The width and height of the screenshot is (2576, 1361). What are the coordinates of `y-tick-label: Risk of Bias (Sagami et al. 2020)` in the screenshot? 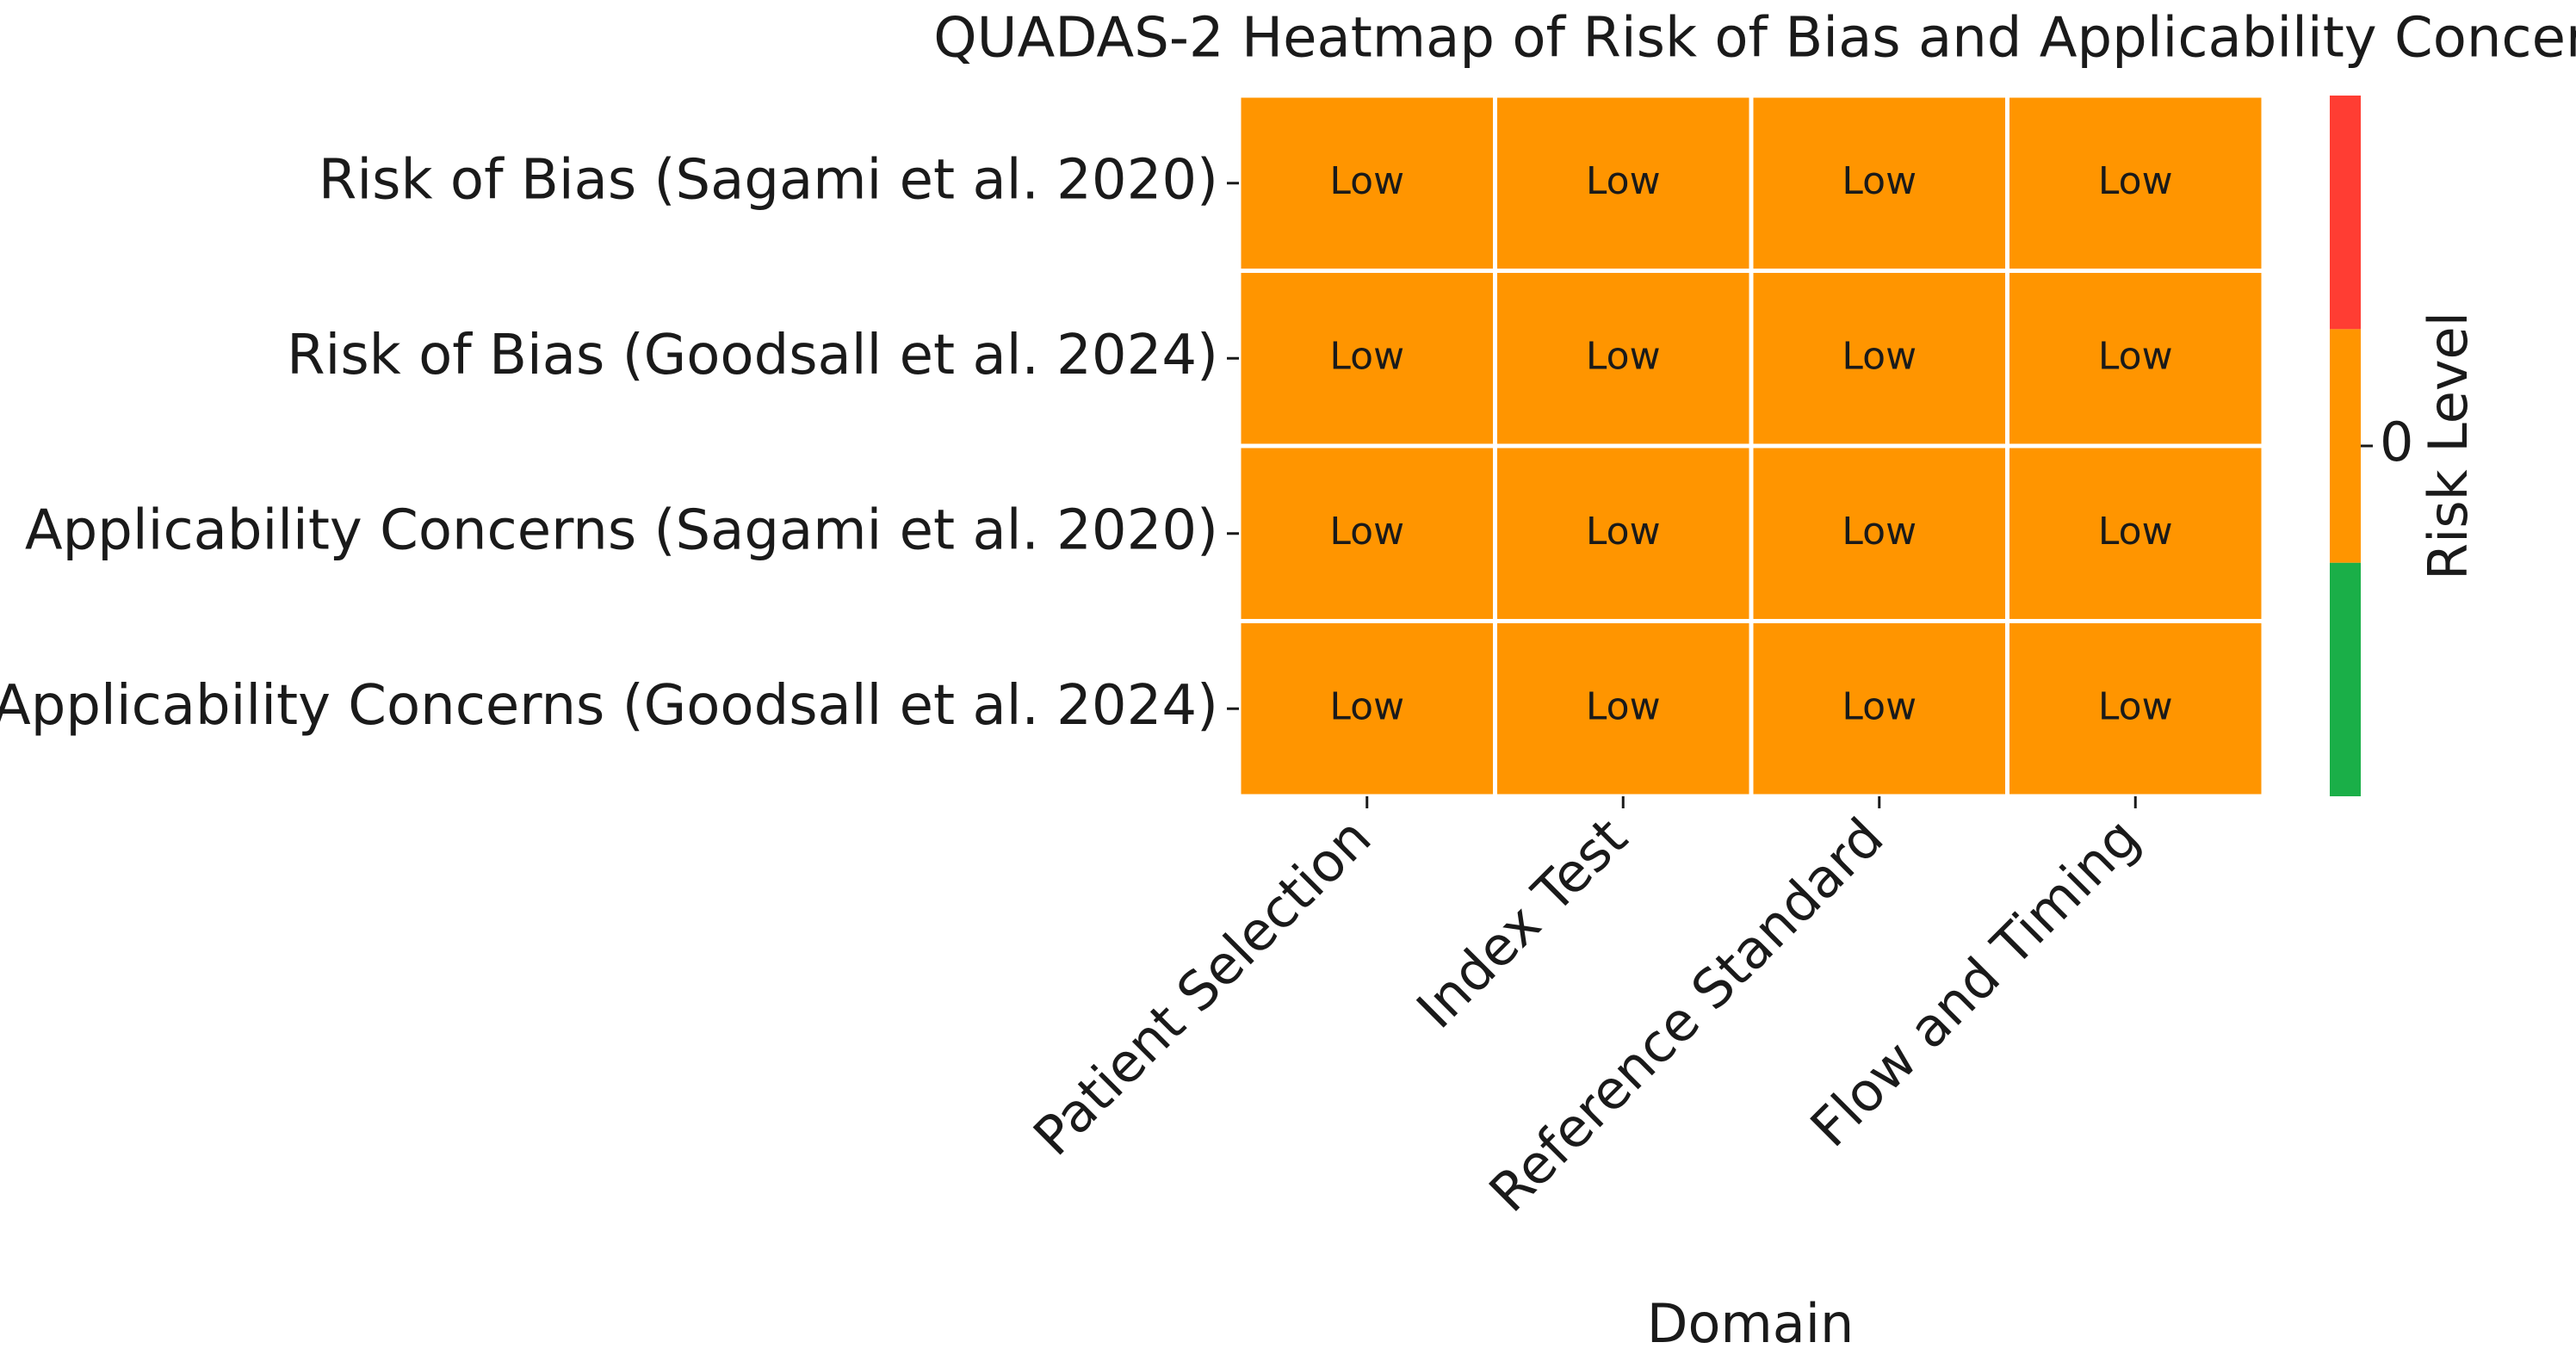 It's located at (769, 180).